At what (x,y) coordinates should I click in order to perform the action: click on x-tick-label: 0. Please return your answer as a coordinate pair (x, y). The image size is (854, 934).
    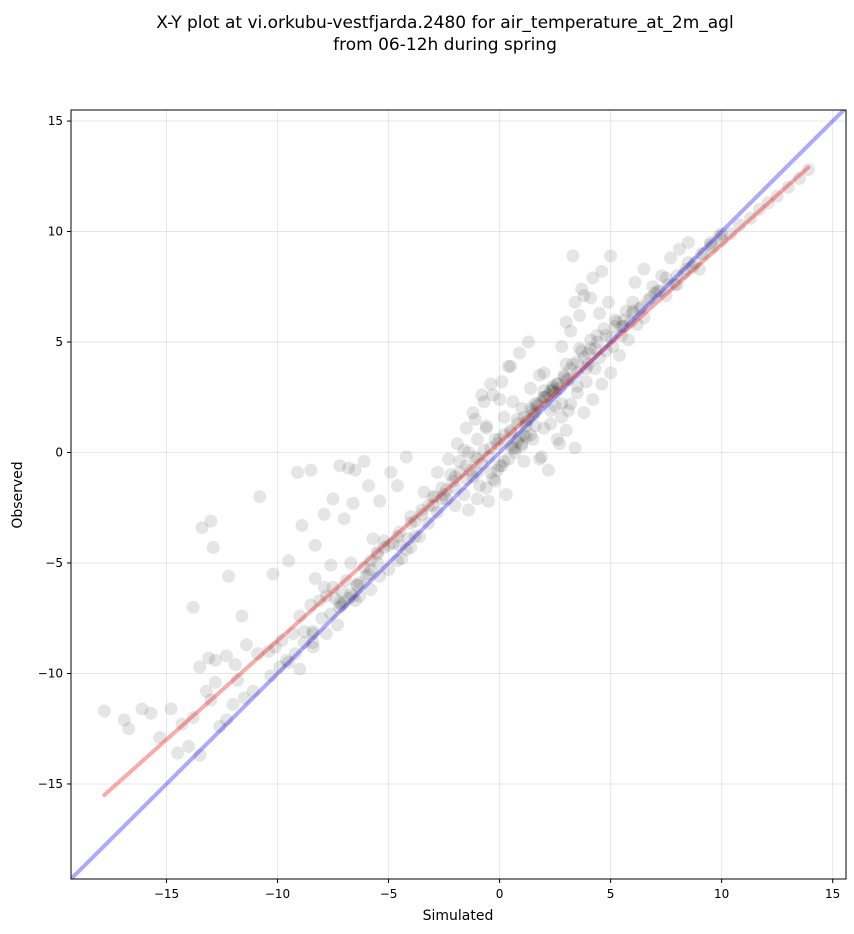
    Looking at the image, I should click on (500, 894).